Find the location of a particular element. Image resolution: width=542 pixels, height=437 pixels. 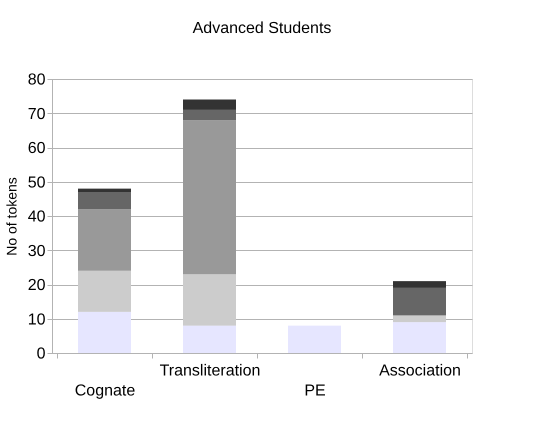

x-tick-label: Transliteration is located at coordinates (210, 371).